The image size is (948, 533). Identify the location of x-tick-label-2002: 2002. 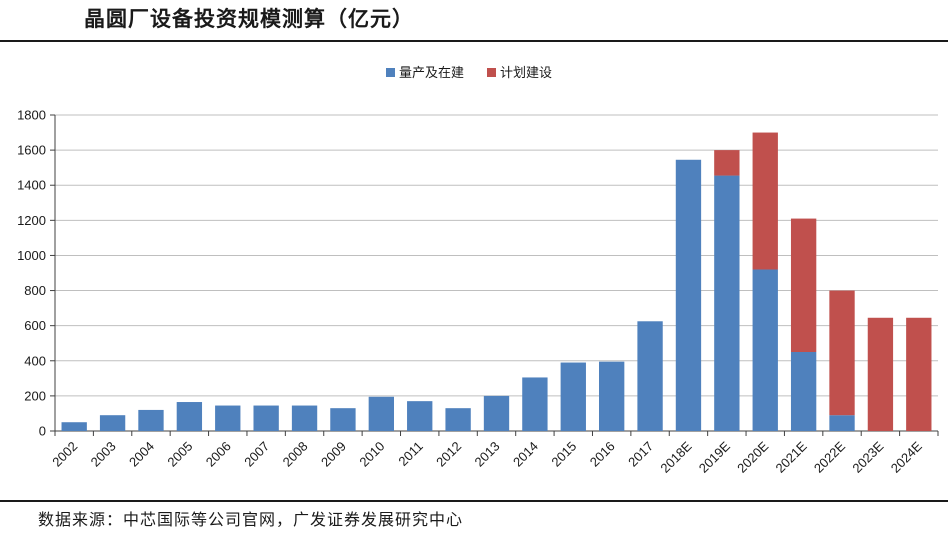
(64, 454).